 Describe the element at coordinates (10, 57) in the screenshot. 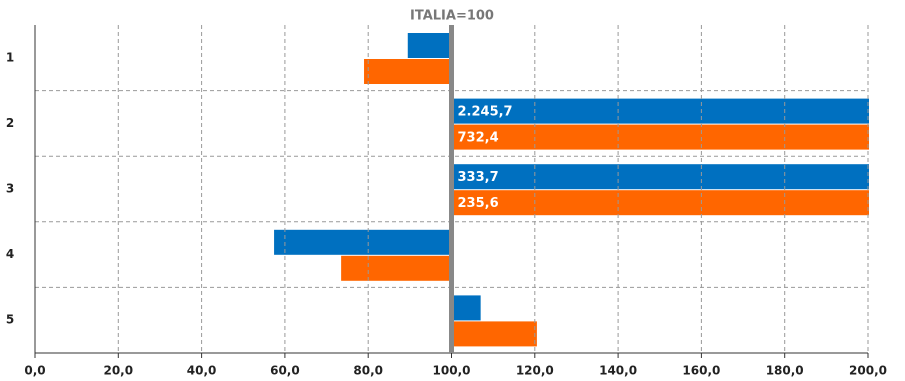

I see `y-tick-label: 1` at that location.